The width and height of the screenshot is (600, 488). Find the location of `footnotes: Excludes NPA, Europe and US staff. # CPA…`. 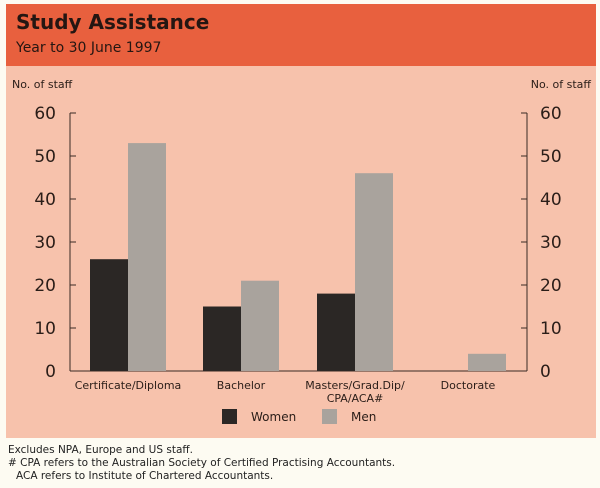

footnotes: Excludes NPA, Europe and US staff. # CPA… is located at coordinates (201, 463).